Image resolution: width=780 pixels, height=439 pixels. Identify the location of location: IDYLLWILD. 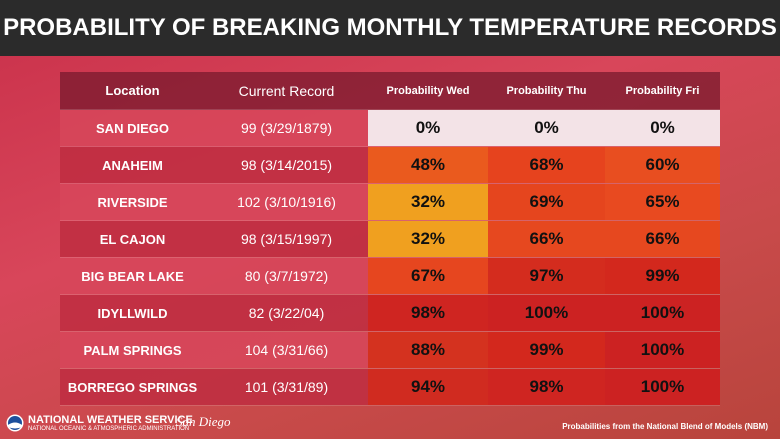
(132, 313).